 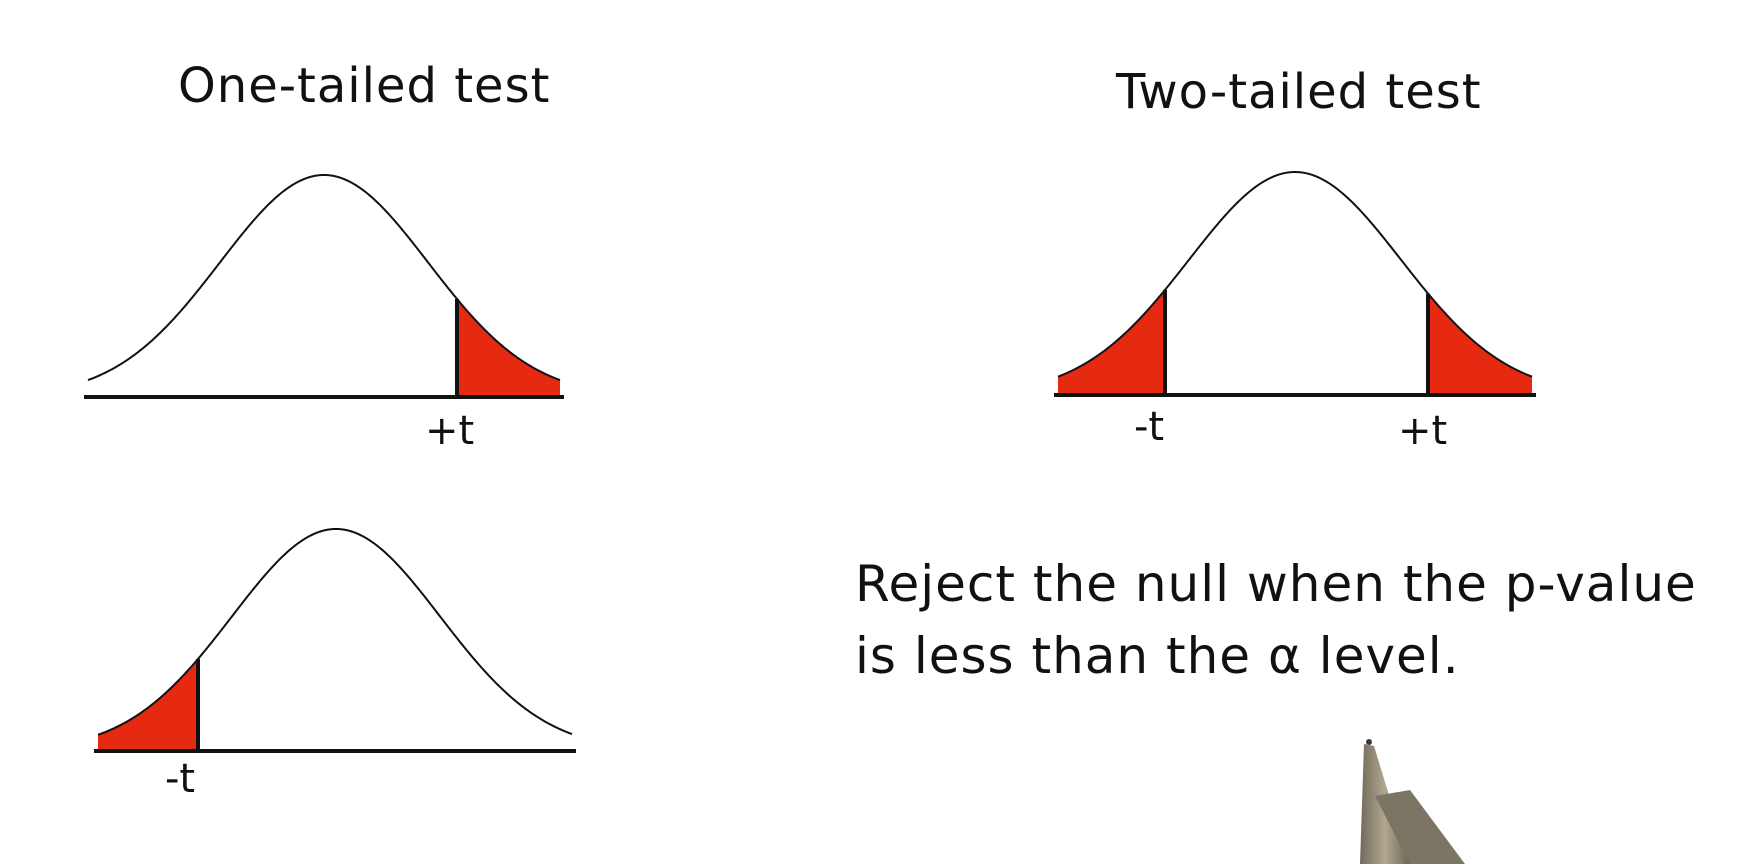 I want to click on two-tailed-right-tail-area, so click(x=1480, y=344).